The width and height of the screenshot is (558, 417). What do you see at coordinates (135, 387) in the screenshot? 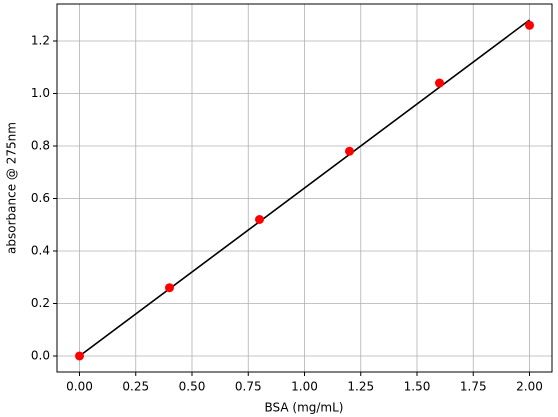
I see `x-tick-label: 0.25` at bounding box center [135, 387].